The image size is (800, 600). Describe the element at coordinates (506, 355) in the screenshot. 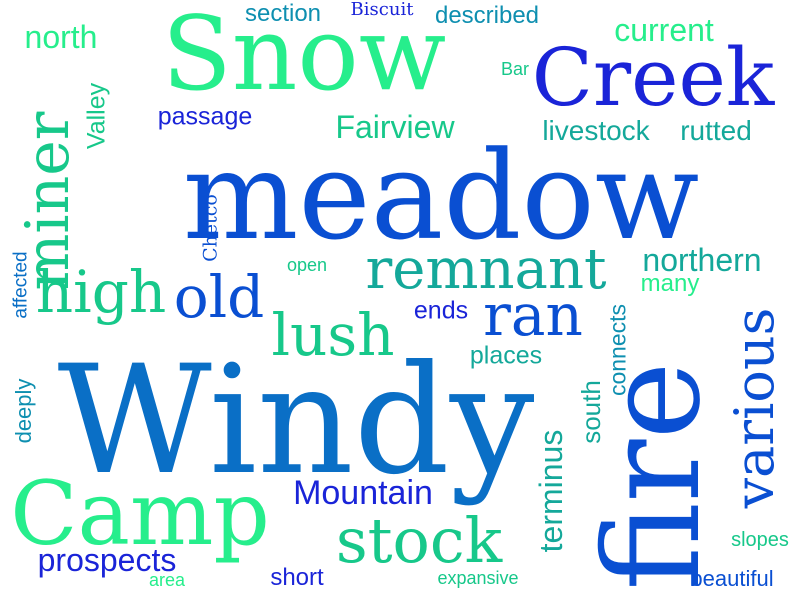

I see `word-places: places` at that location.